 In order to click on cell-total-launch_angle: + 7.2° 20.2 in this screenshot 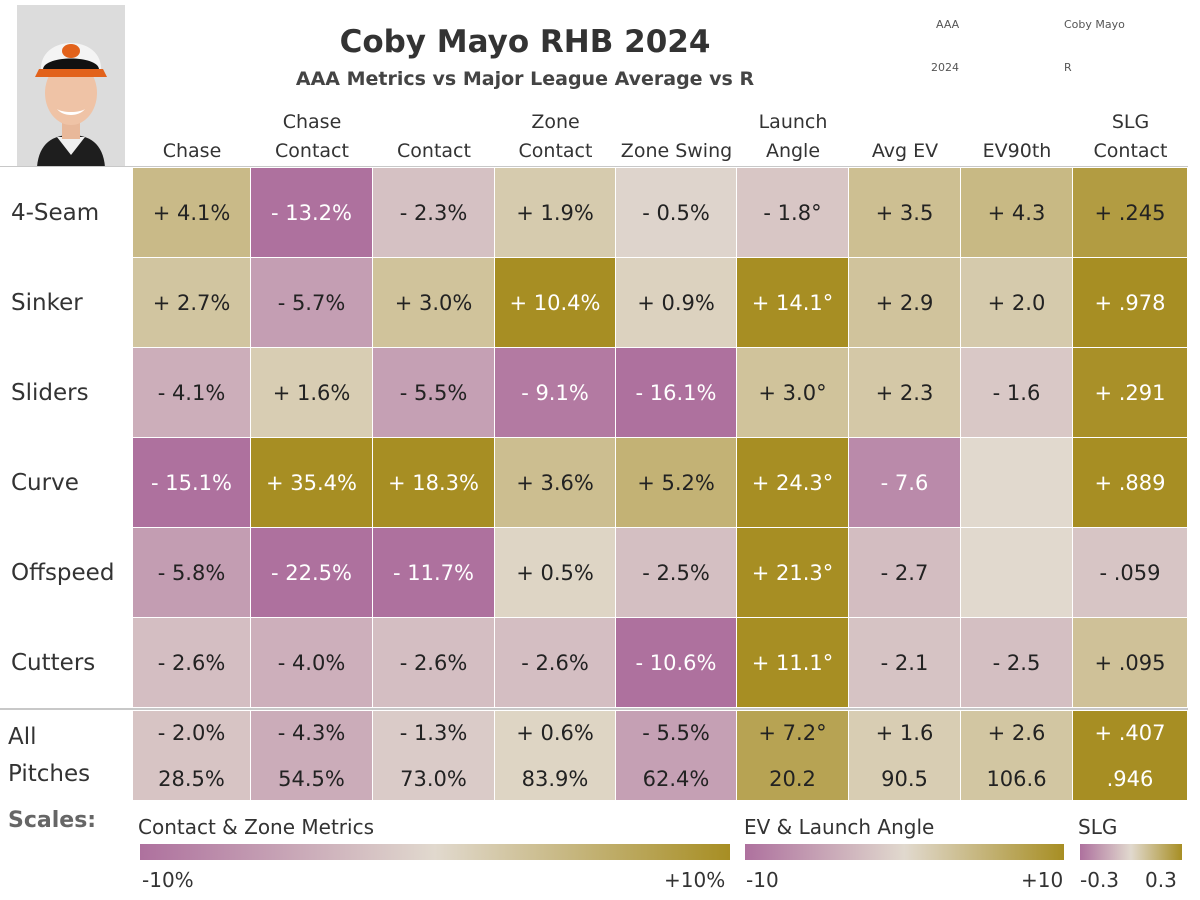, I will do `click(793, 756)`.